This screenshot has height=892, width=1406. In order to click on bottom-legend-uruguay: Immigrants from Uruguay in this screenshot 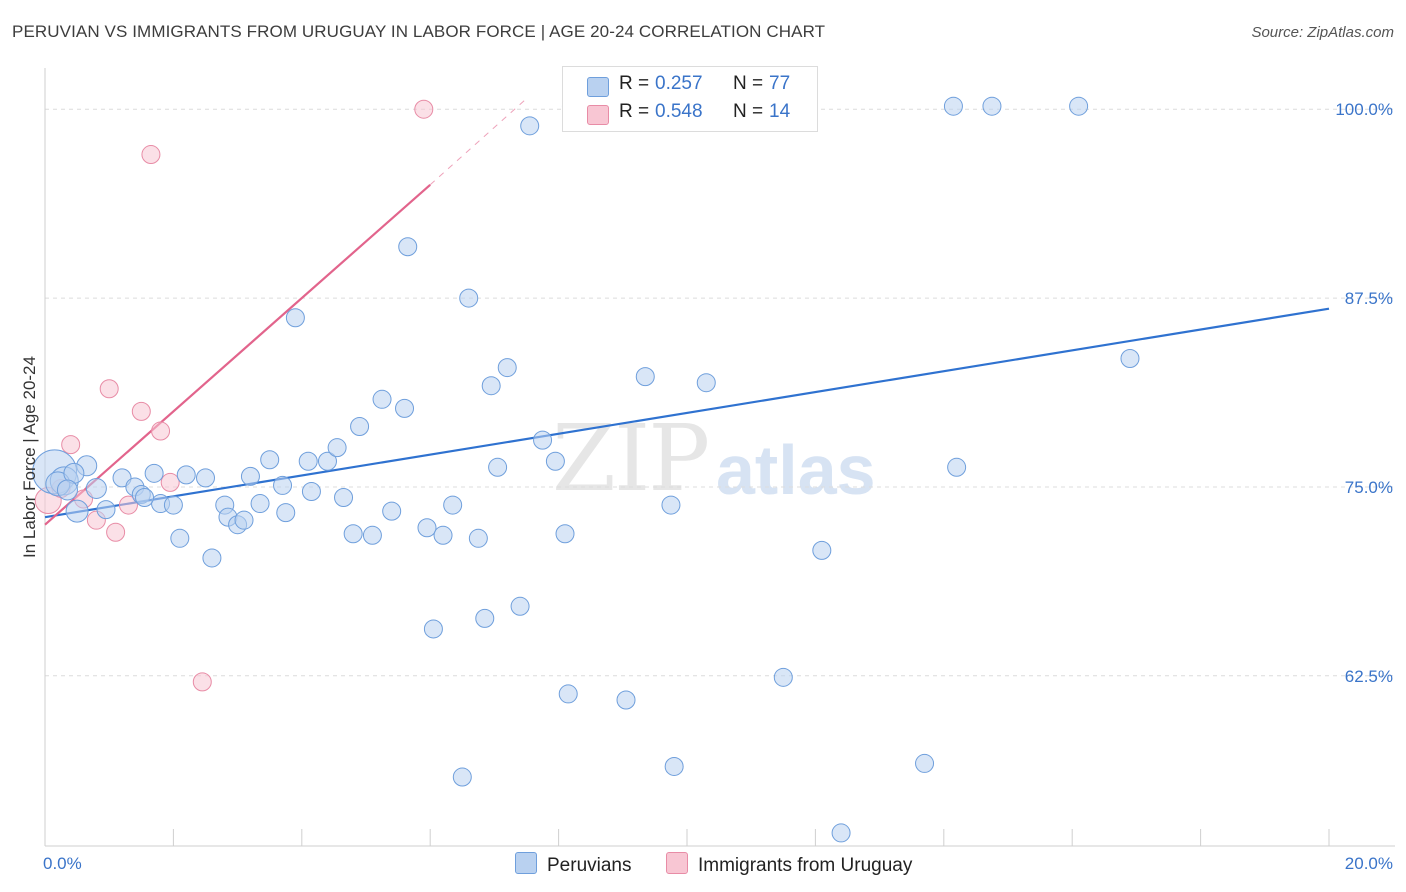, I will do `click(789, 864)`.